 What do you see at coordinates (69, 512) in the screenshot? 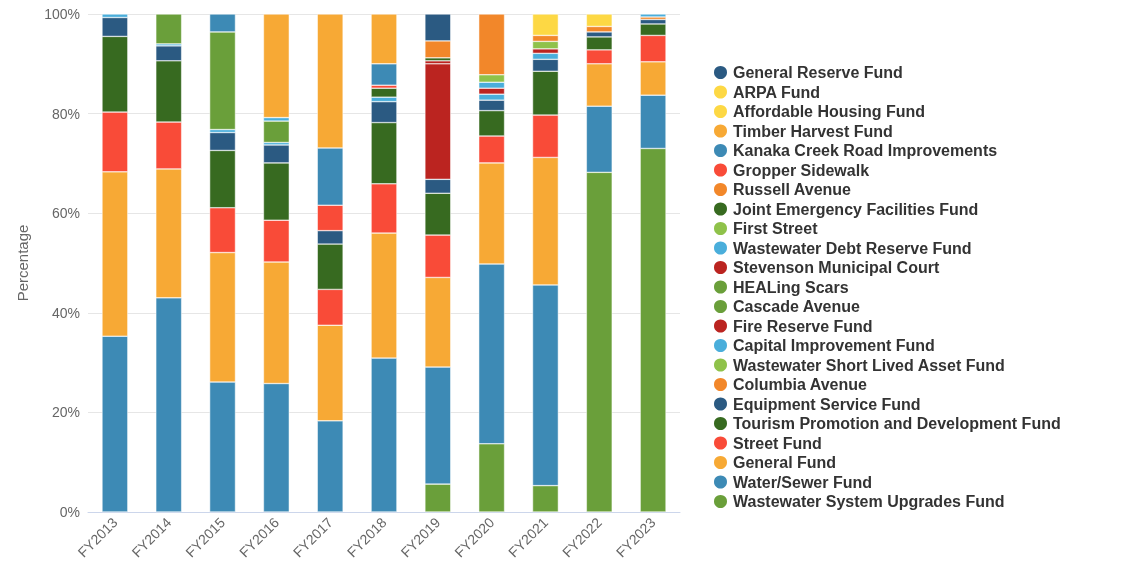
I see `y-tick-label: 0%` at bounding box center [69, 512].